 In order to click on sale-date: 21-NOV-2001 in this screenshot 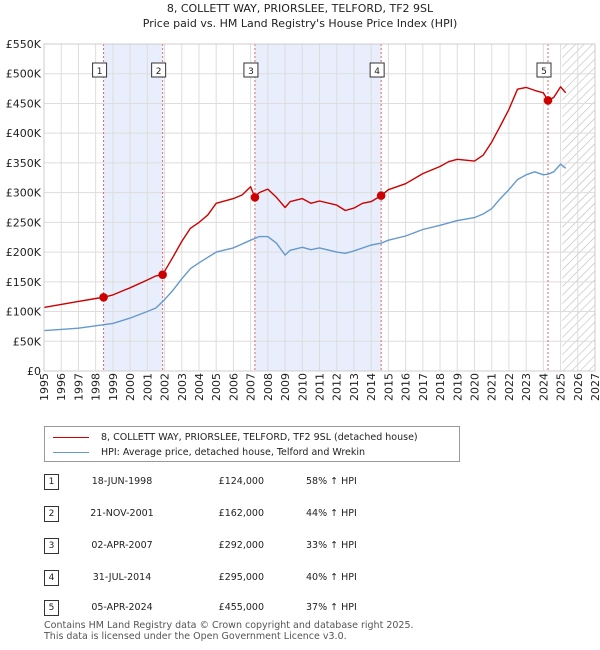, I will do `click(122, 513)`.